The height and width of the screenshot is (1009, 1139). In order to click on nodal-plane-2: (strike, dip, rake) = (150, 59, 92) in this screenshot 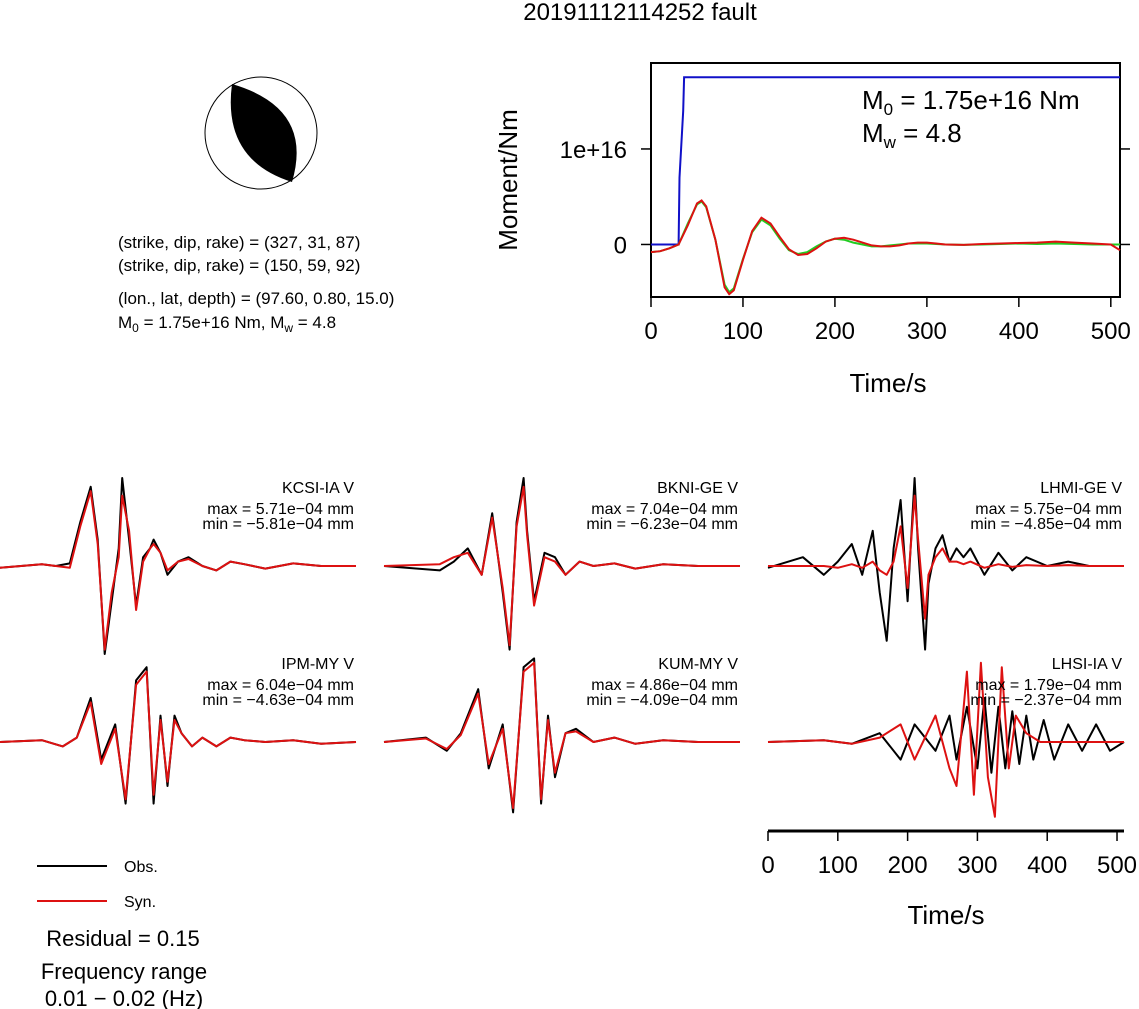, I will do `click(239, 265)`.